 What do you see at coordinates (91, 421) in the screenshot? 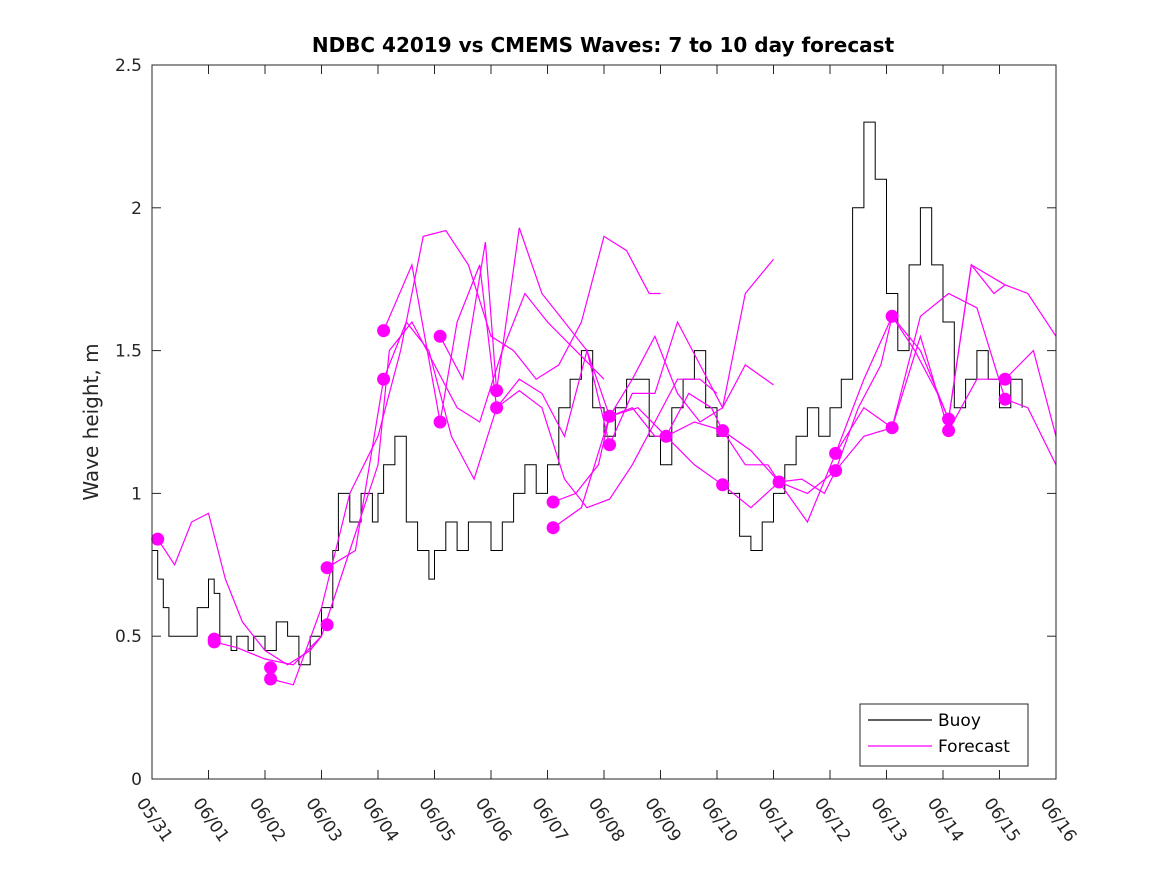
I see `y-axis-label: Wave height, m` at bounding box center [91, 421].